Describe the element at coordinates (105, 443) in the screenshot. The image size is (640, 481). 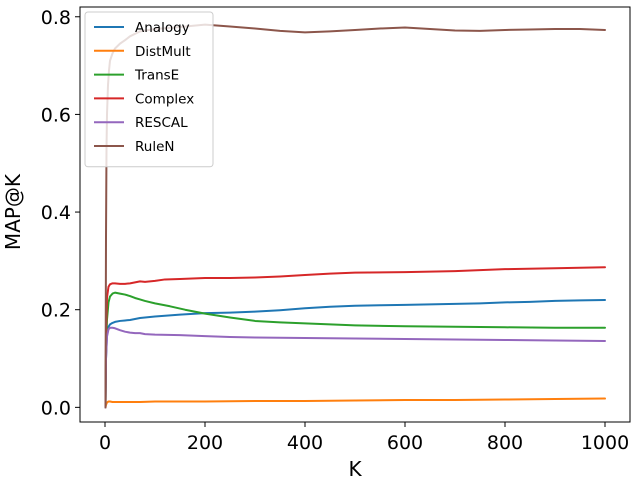
I see `x-tick-label: 0` at that location.